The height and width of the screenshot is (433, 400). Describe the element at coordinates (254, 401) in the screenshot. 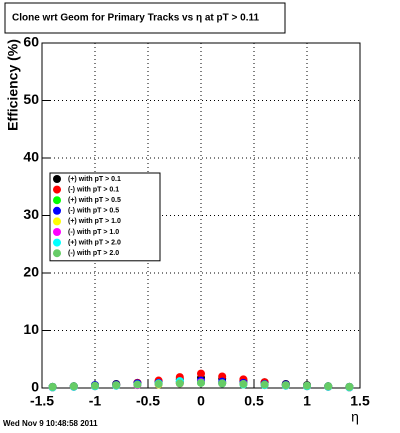

I see `x-tick-label: 0.5` at that location.